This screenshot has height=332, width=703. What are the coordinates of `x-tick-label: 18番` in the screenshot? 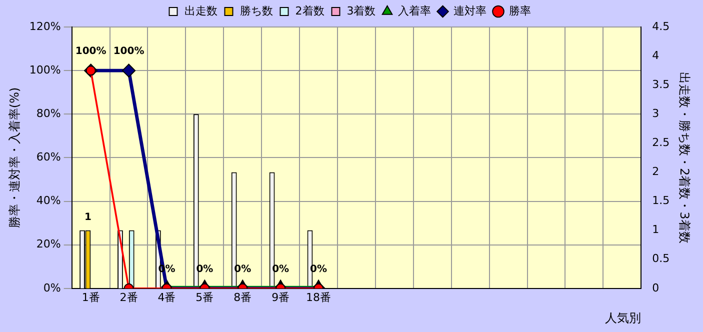 It's located at (319, 297).